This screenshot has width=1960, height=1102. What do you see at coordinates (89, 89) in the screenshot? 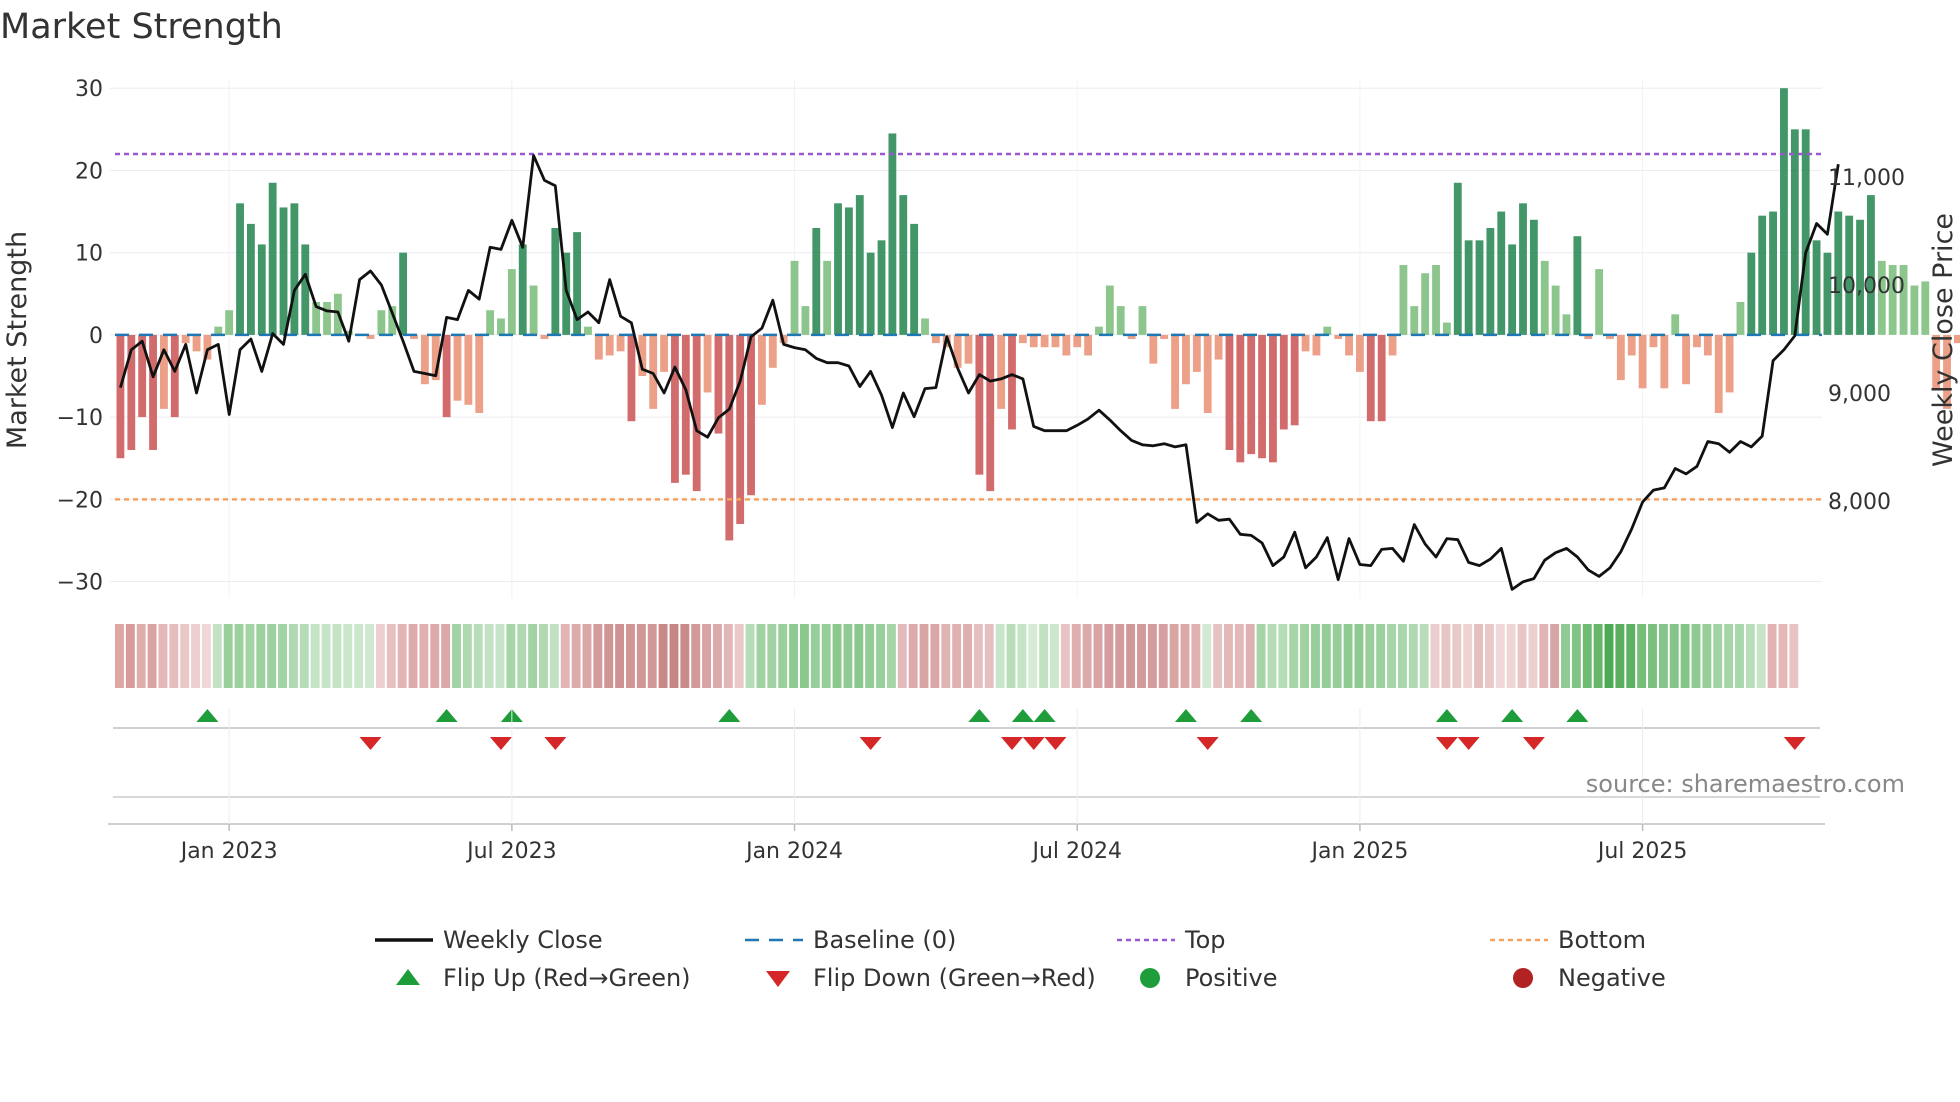
I see `left-tick-label: 30` at bounding box center [89, 89].